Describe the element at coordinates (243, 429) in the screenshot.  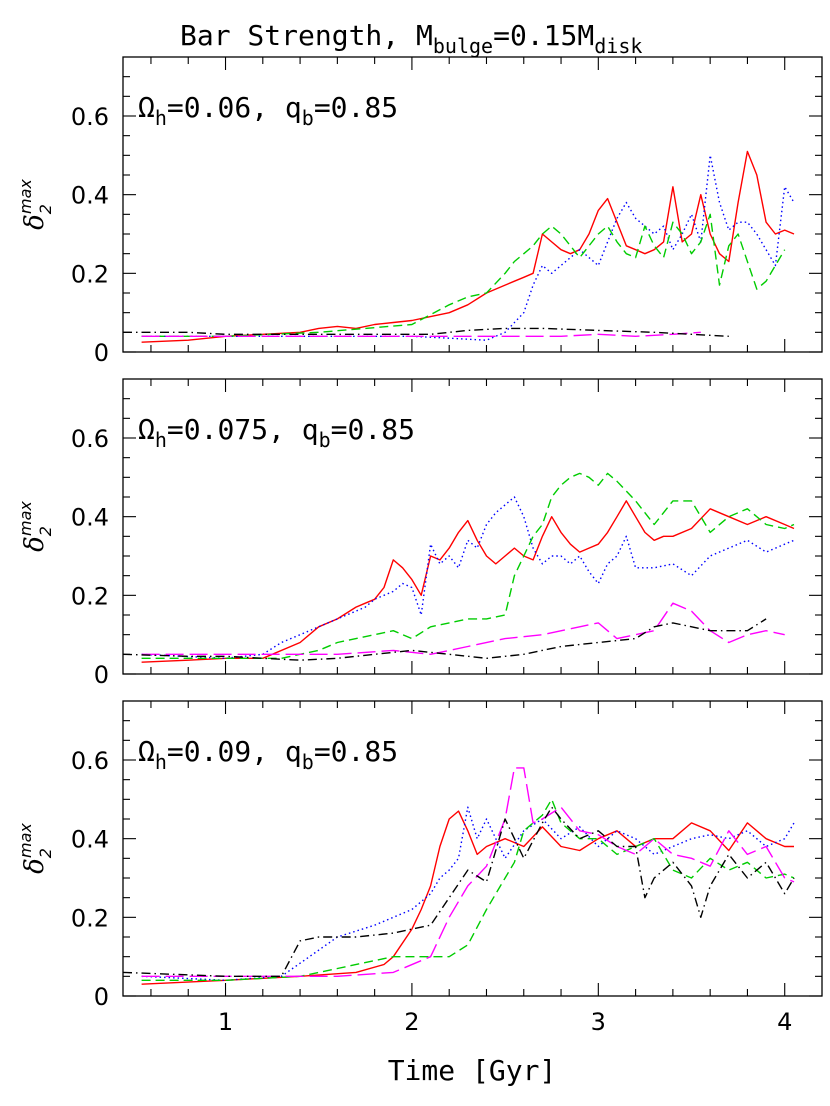
I see `annotation-part: =0.075, q` at that location.